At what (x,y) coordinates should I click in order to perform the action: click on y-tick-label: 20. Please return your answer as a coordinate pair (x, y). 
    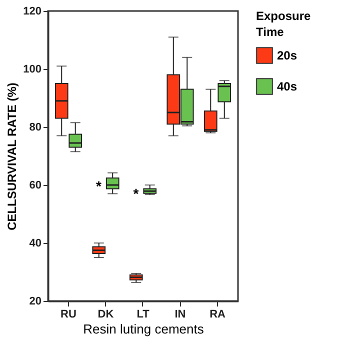
    Looking at the image, I should click on (35, 302).